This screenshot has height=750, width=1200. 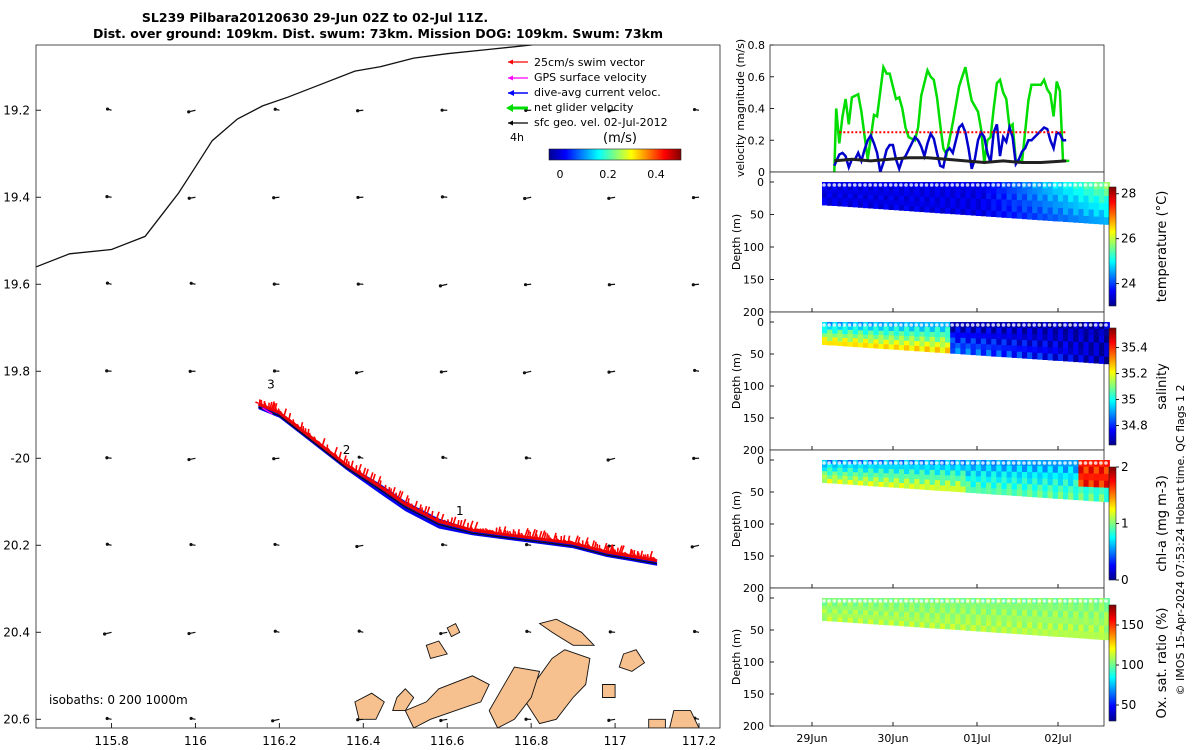 What do you see at coordinates (757, 354) in the screenshot?
I see `section-y-tick-label: 50` at bounding box center [757, 354].